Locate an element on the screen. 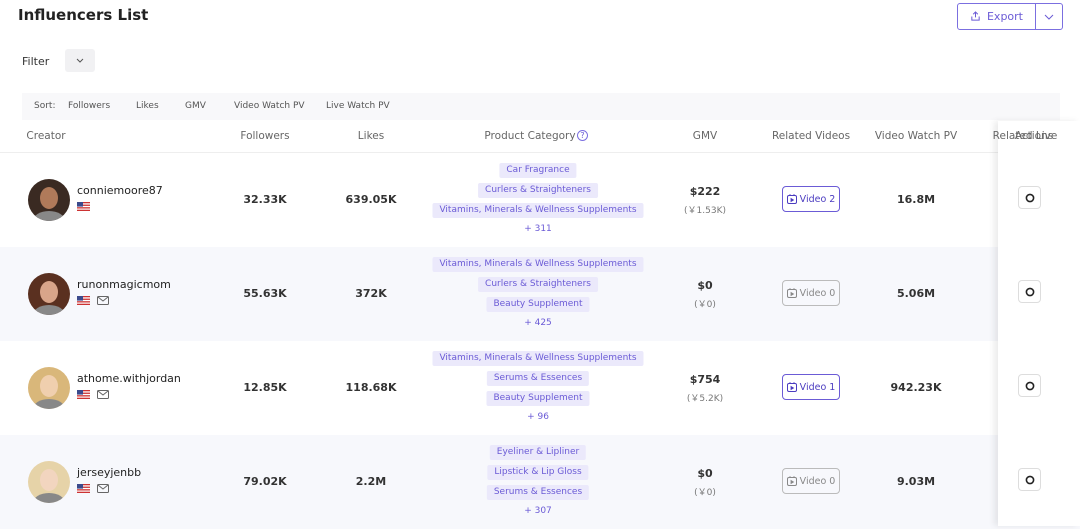 Image resolution: width=1080 pixels, height=529 pixels. creator-name: runonmagicmom is located at coordinates (124, 284).